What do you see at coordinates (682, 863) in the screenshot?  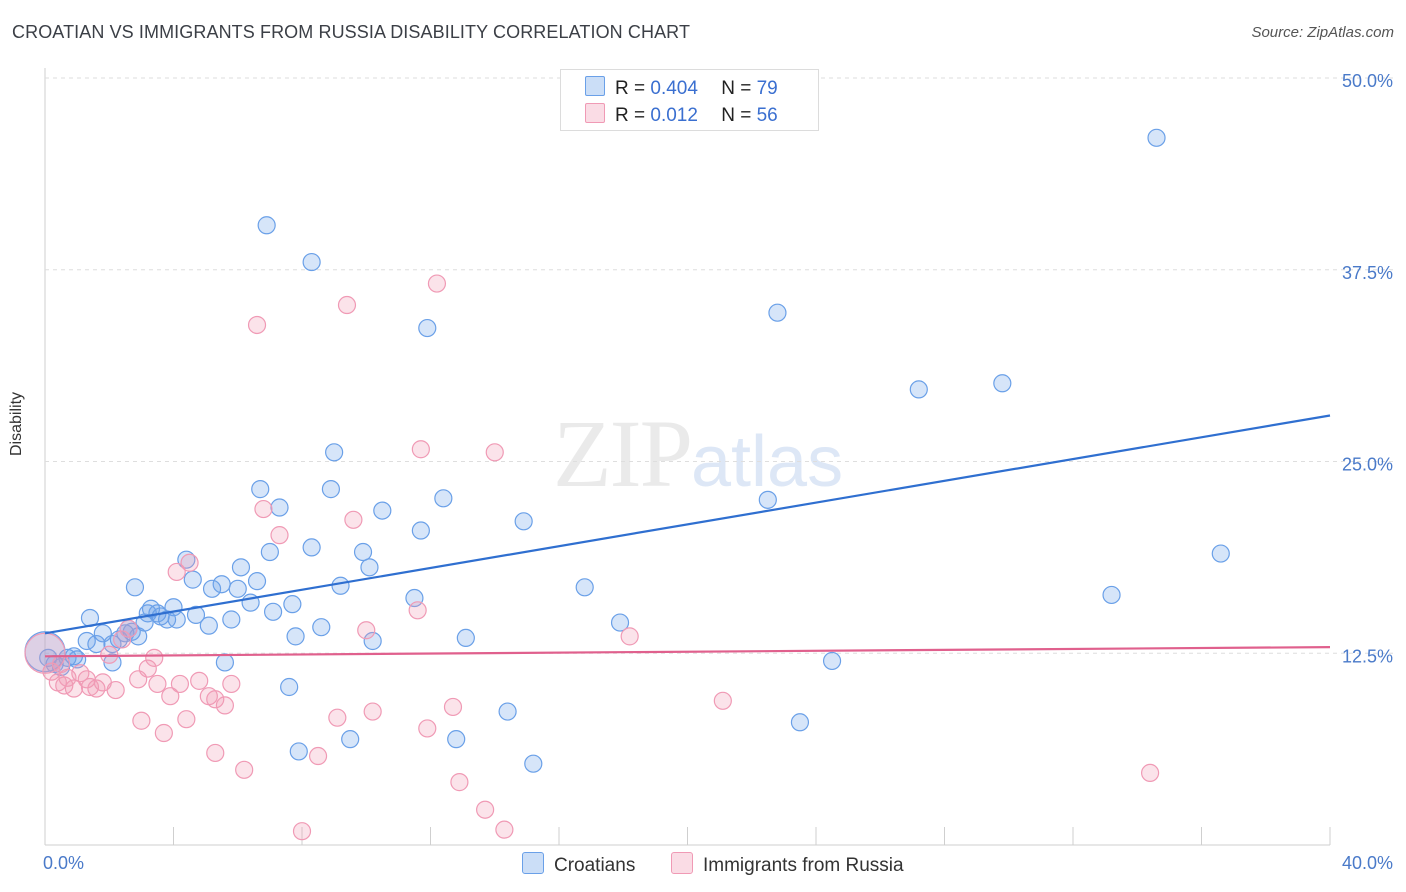 I see `legend-swatch-russia` at bounding box center [682, 863].